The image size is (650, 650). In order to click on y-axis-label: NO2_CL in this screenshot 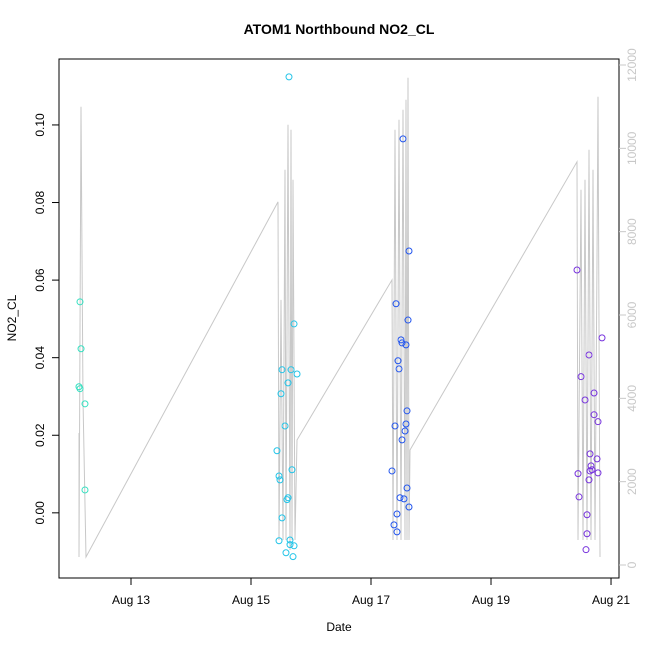, I will do `click(12, 317)`.